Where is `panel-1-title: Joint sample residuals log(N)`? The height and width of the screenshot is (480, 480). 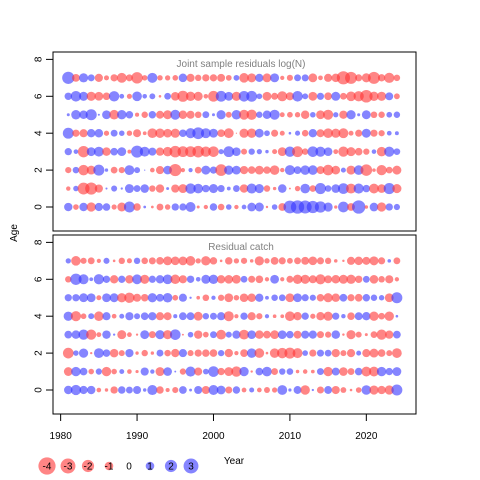 panel-1-title: Joint sample residuals log(N) is located at coordinates (241, 64).